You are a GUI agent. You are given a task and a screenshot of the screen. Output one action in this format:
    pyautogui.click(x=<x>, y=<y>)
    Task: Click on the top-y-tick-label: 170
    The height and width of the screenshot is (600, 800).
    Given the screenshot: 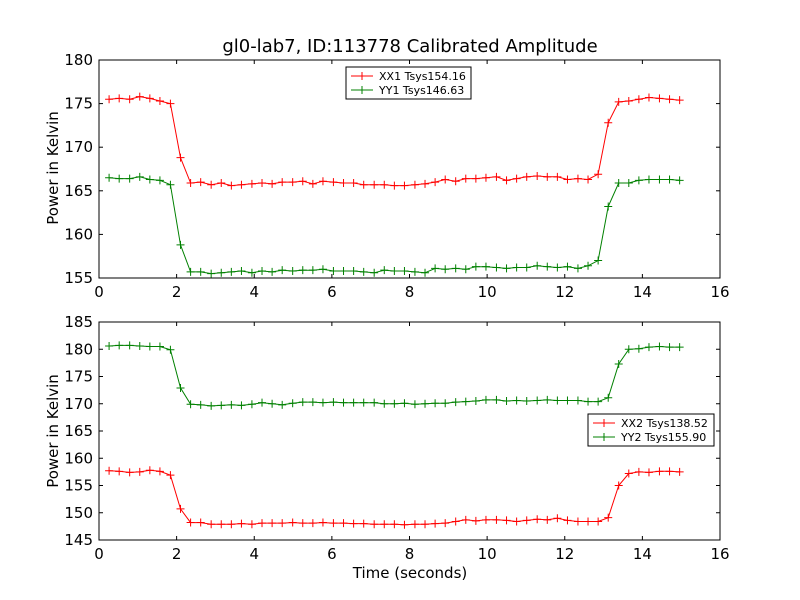 What is the action you would take?
    pyautogui.click(x=78, y=147)
    